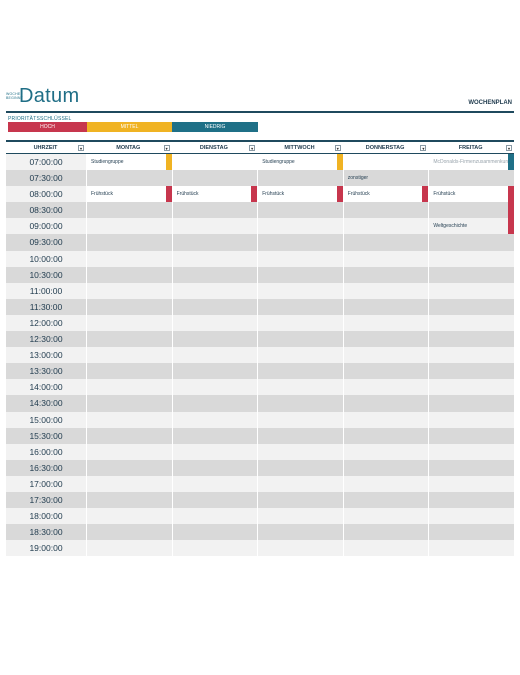  What do you see at coordinates (46, 403) in the screenshot?
I see `time-cell: 14:30:00` at bounding box center [46, 403].